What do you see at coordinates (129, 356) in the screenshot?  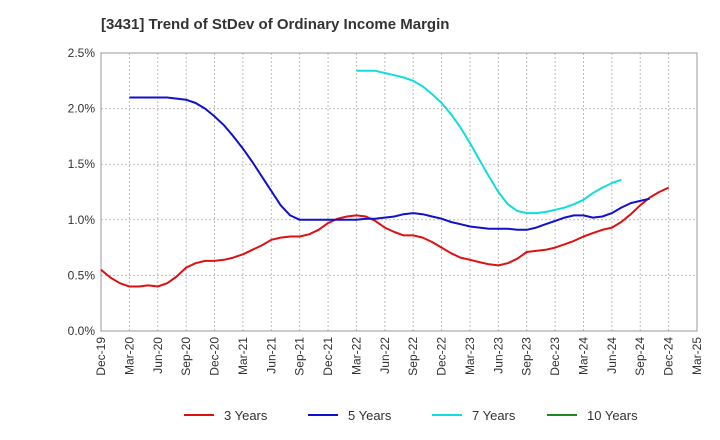 I see `x-tick-label: Mar-20` at bounding box center [129, 356].